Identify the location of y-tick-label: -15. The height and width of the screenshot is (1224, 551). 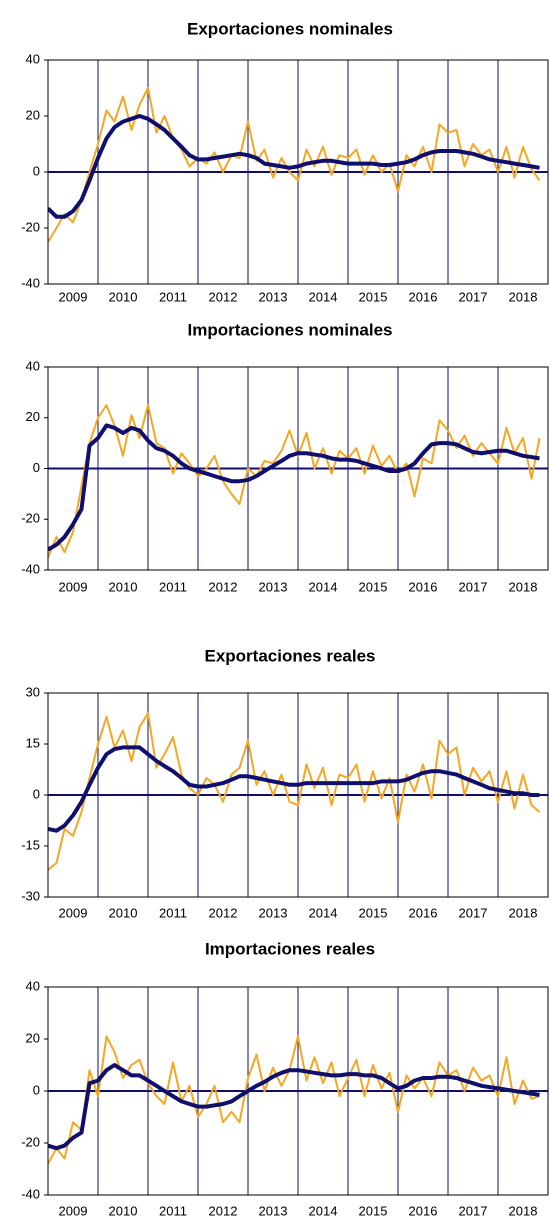
(30, 844).